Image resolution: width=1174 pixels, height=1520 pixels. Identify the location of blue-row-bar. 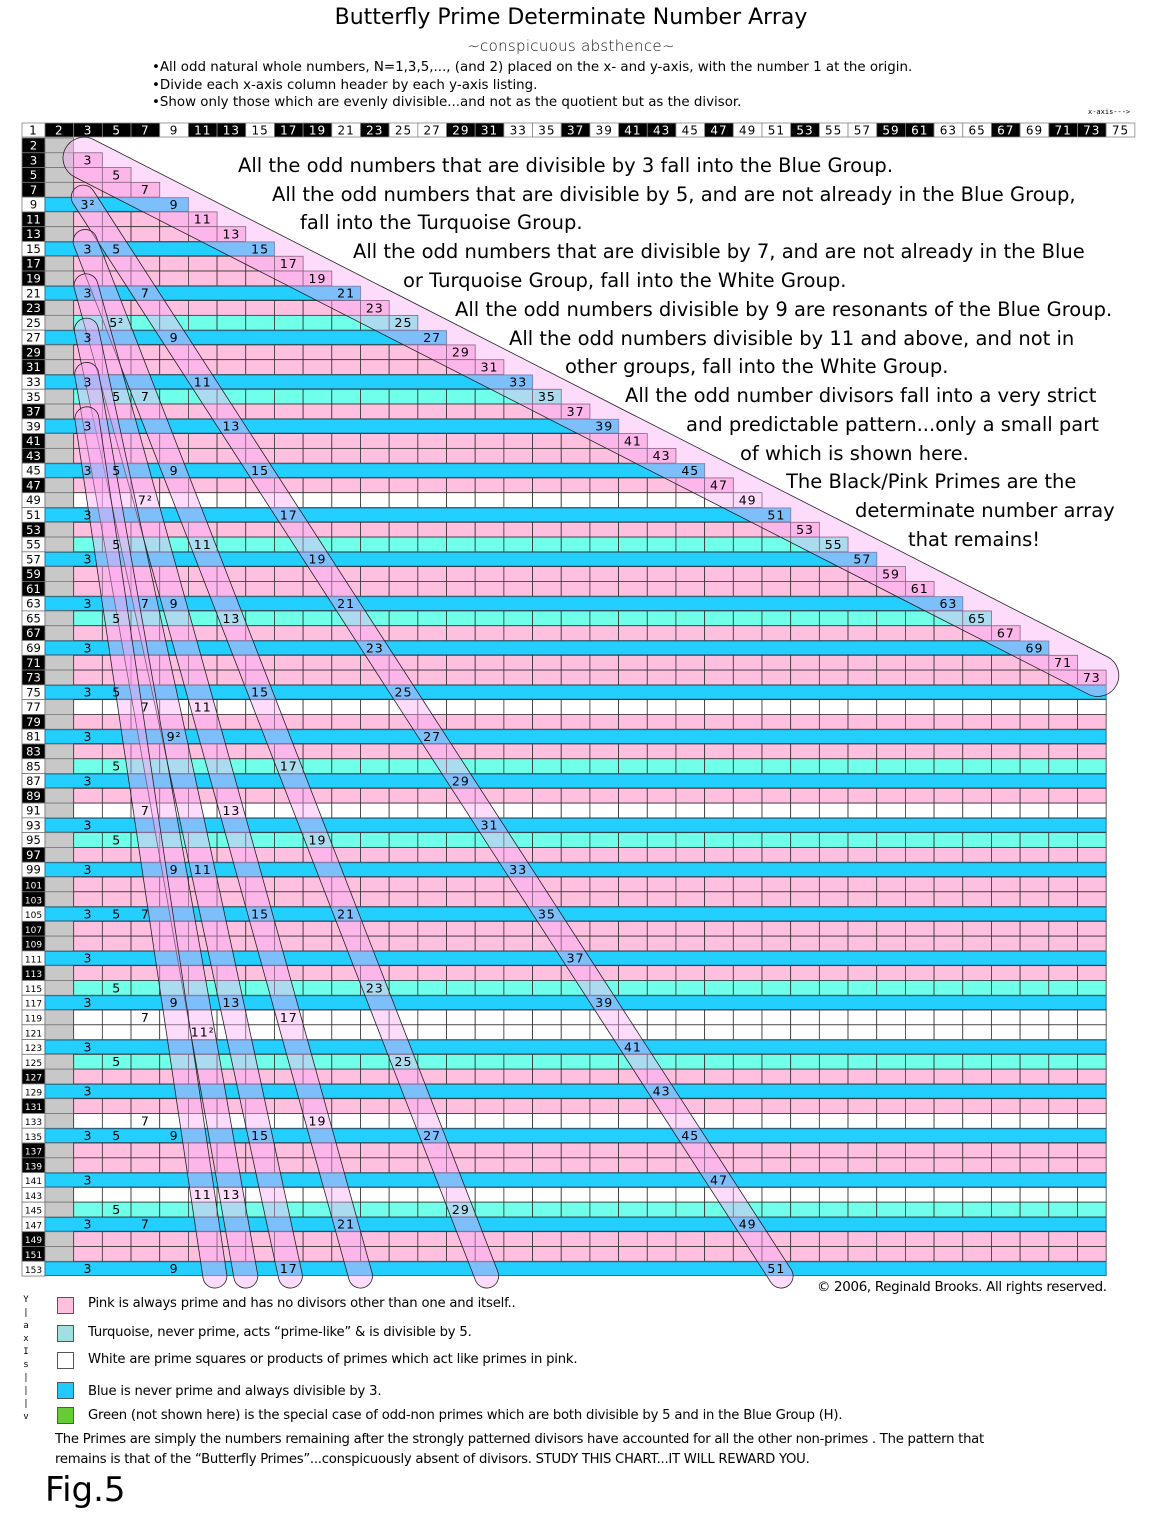
(116, 204).